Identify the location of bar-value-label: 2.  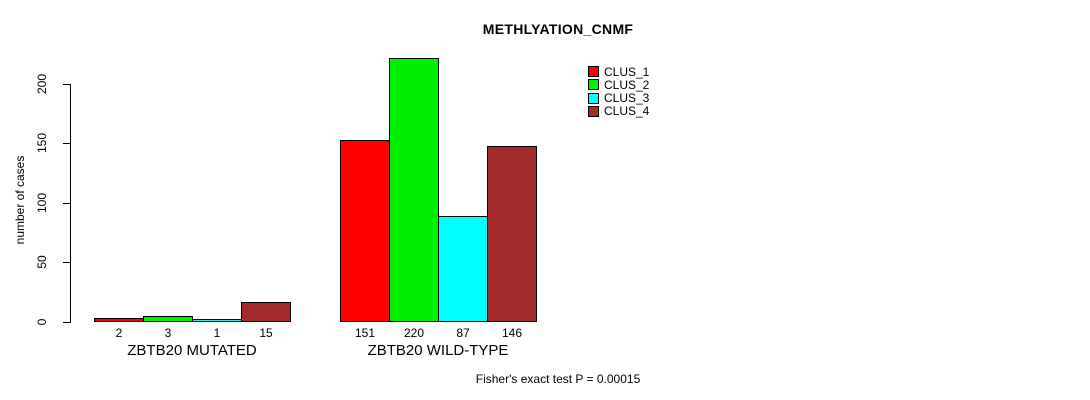
(119, 333).